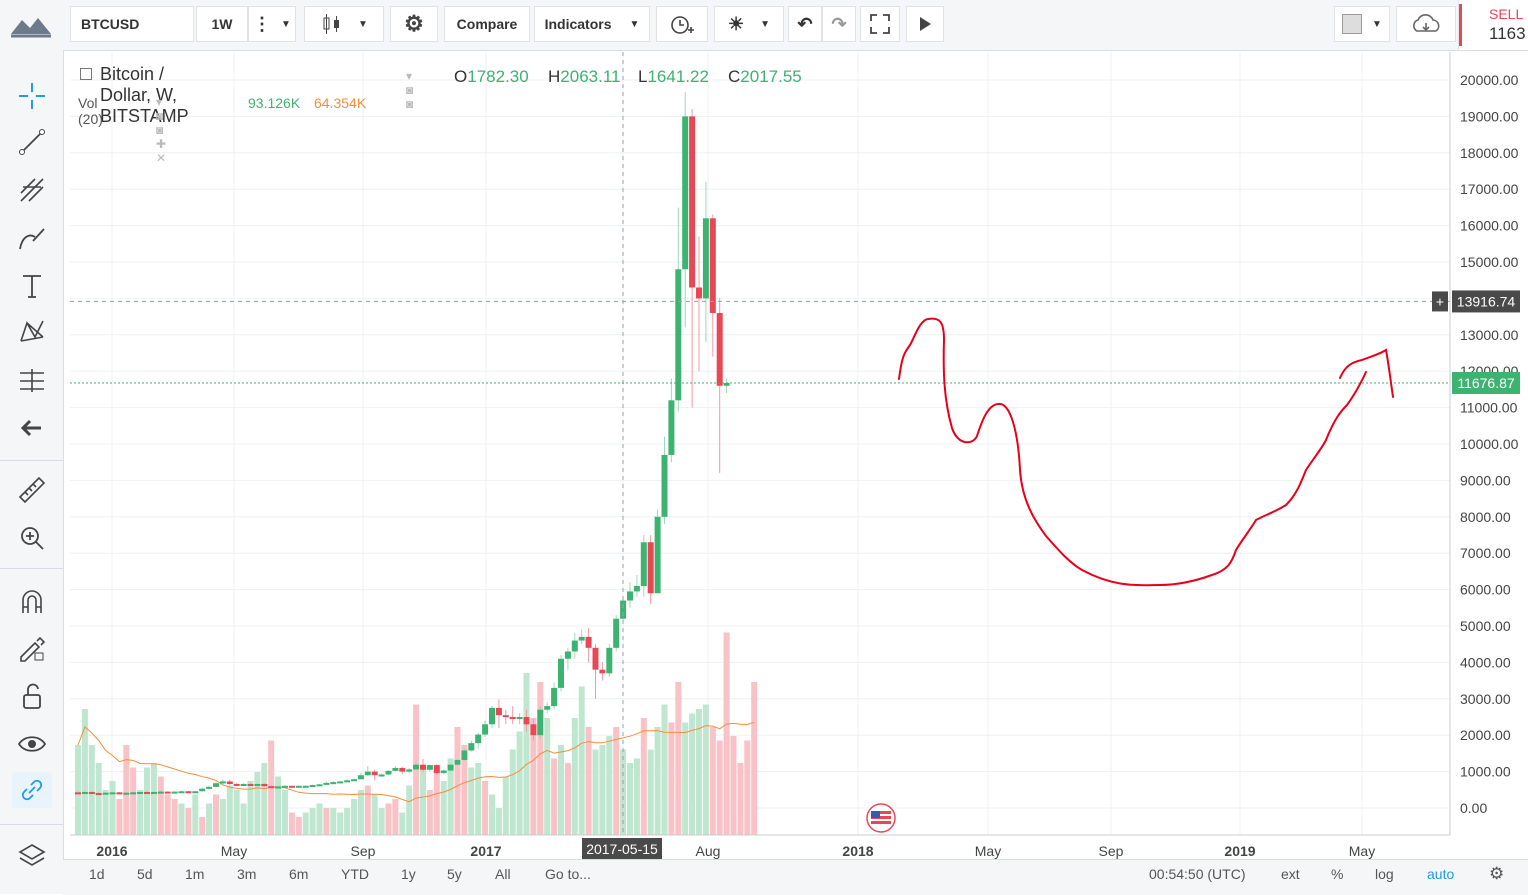  I want to click on brush-tool, so click(32, 238).